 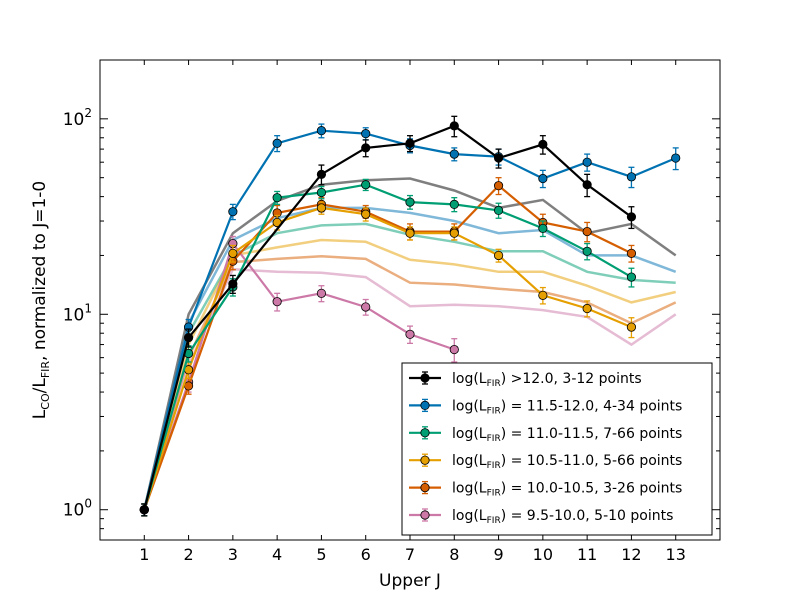 What do you see at coordinates (40, 271) in the screenshot?
I see `y-label-rest: , normalized to J=1-0` at bounding box center [40, 271].